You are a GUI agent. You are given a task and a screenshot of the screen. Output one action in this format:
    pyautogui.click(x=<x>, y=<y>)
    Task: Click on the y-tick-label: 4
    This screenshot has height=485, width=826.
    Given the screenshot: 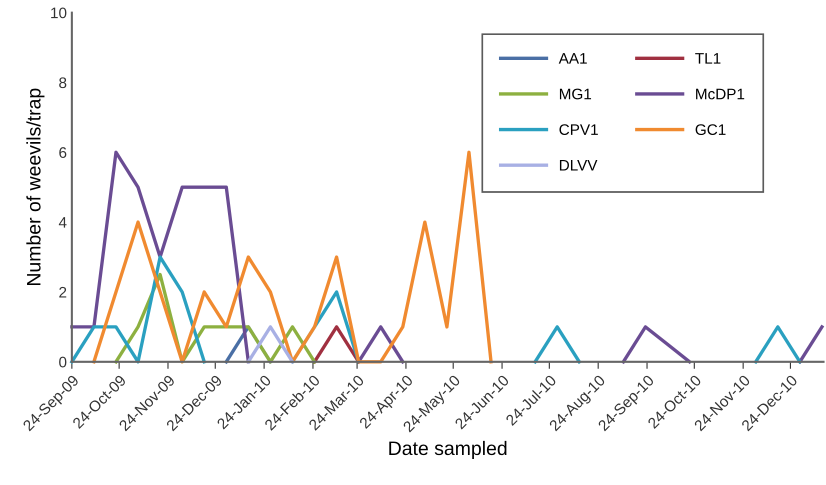 What is the action you would take?
    pyautogui.click(x=62, y=222)
    